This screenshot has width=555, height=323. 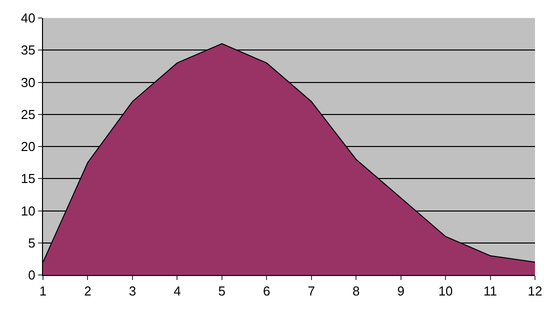 What do you see at coordinates (535, 291) in the screenshot?
I see `x-tick-label: 12` at bounding box center [535, 291].